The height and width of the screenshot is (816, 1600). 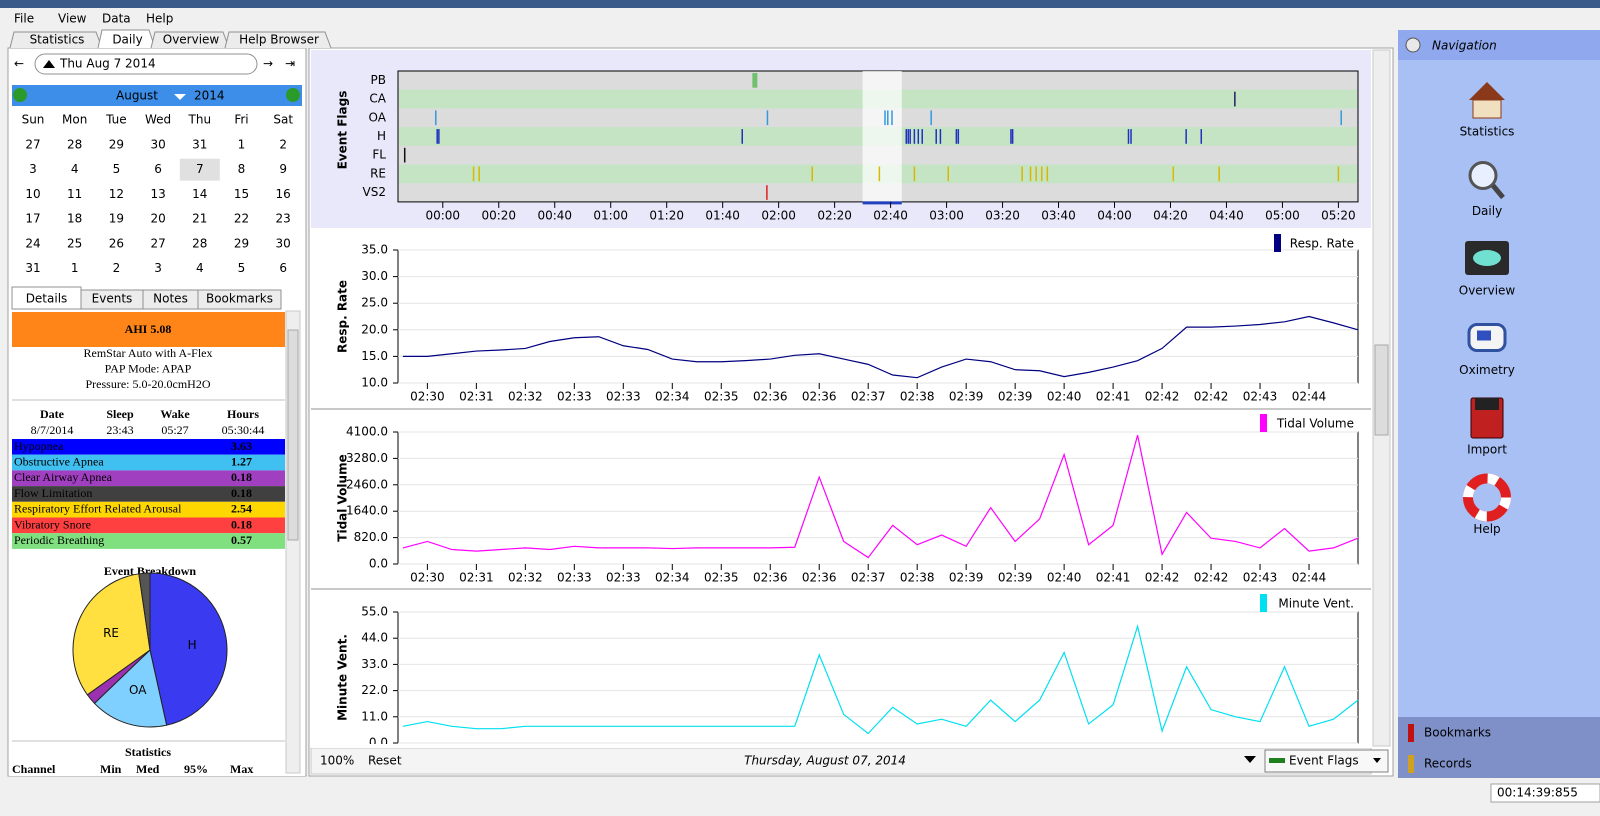 I want to click on calendar-day: 17, so click(x=32, y=219).